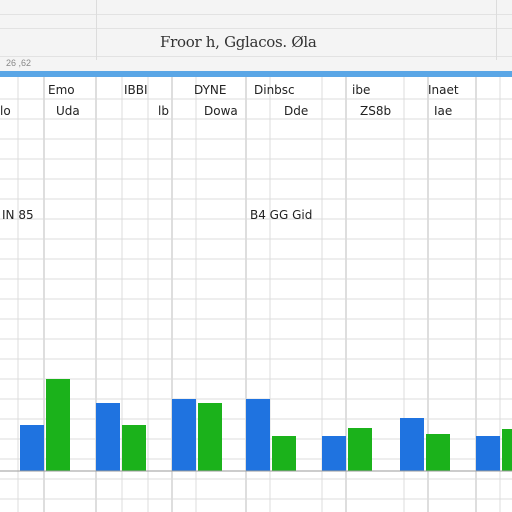  What do you see at coordinates (376, 111) in the screenshot?
I see `row2-cell-6: ZS8b` at bounding box center [376, 111].